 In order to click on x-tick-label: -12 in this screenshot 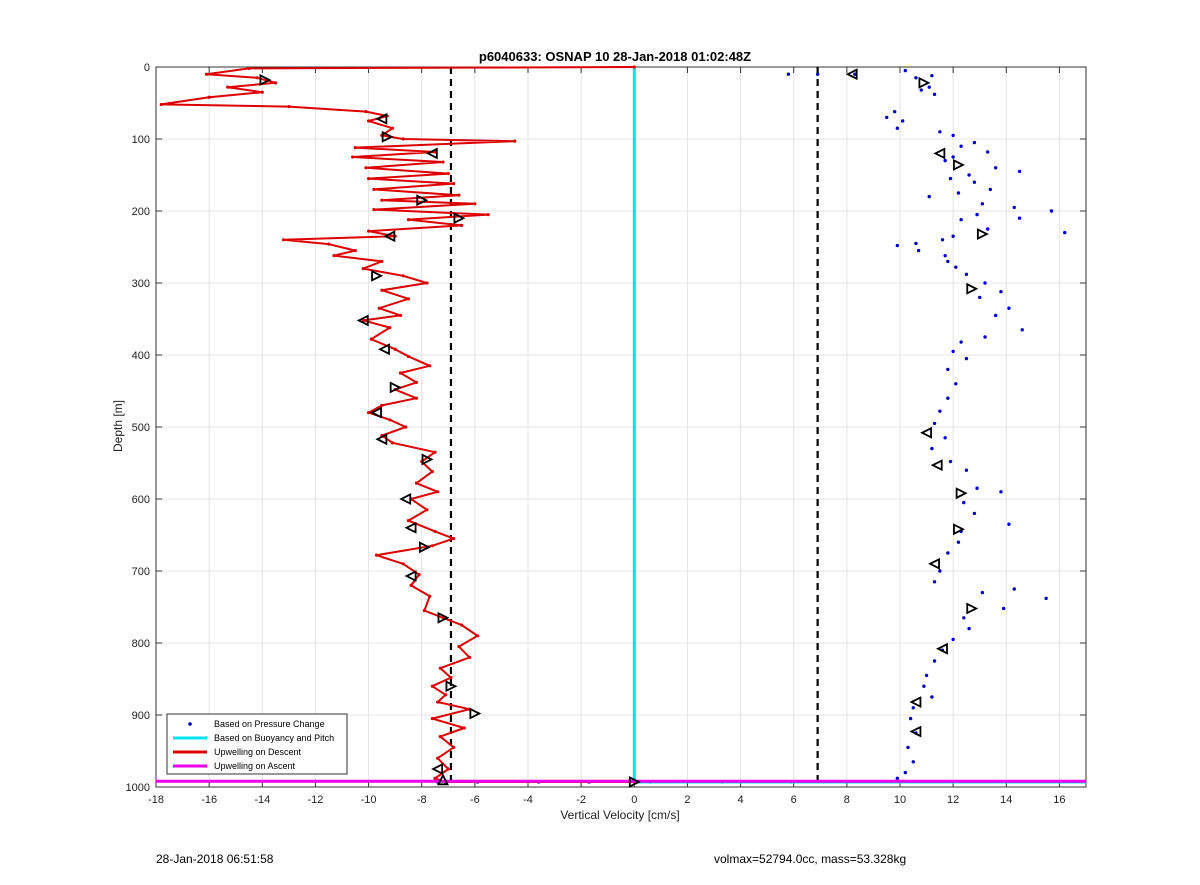, I will do `click(315, 800)`.